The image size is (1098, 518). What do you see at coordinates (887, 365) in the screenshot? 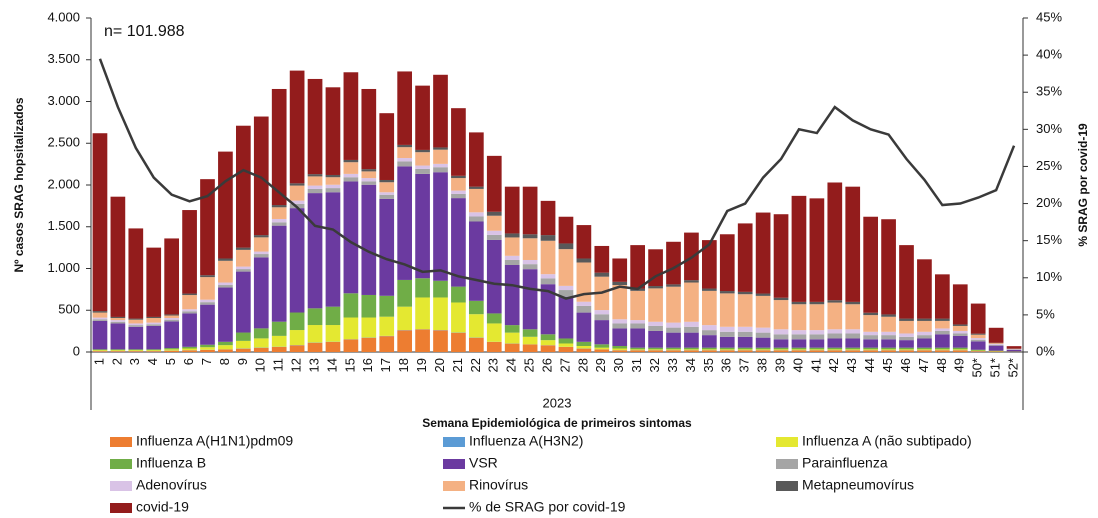
I see `x-tick-label: 45` at bounding box center [887, 365].